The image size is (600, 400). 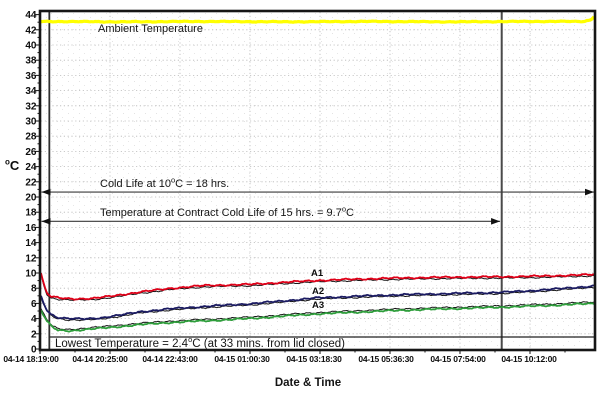 What do you see at coordinates (31, 359) in the screenshot?
I see `x-tick-label: 04-14 18:19:00` at bounding box center [31, 359].